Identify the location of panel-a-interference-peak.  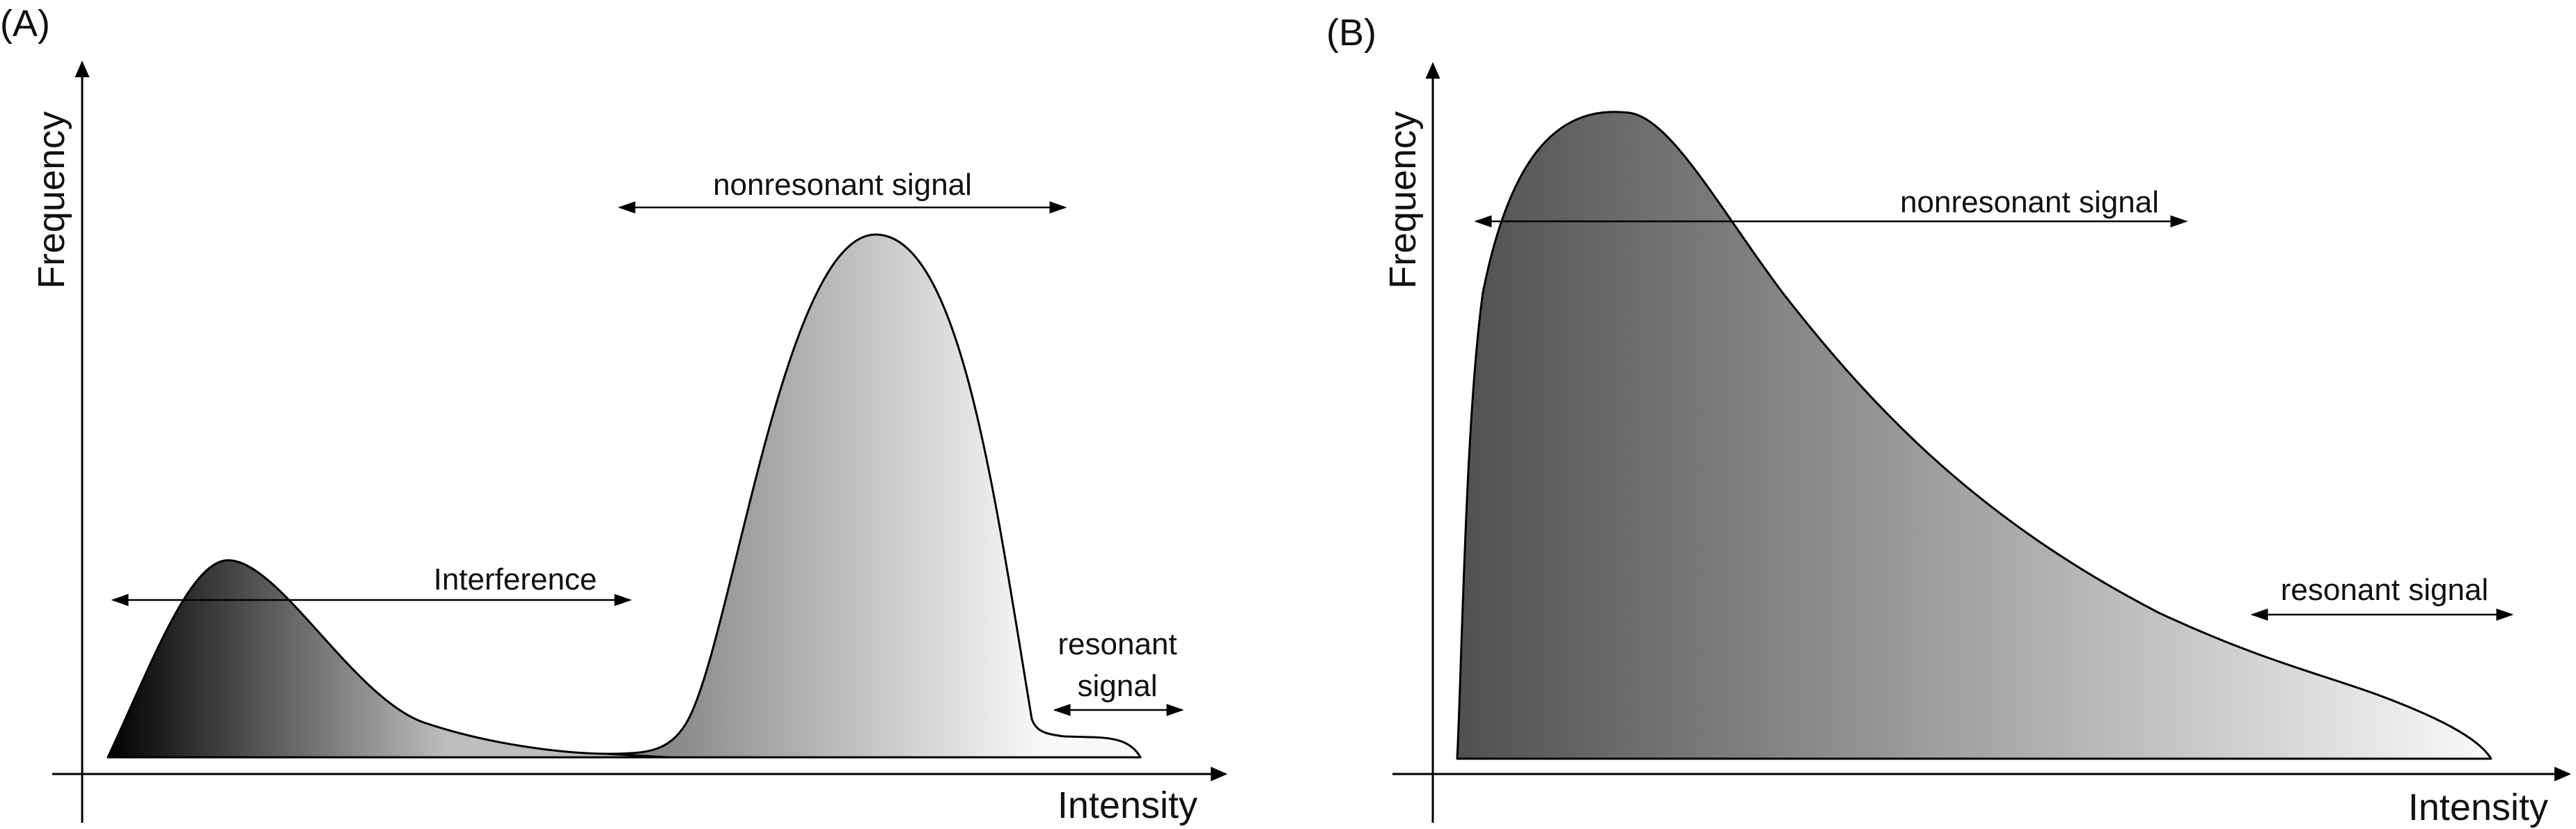
(388, 659).